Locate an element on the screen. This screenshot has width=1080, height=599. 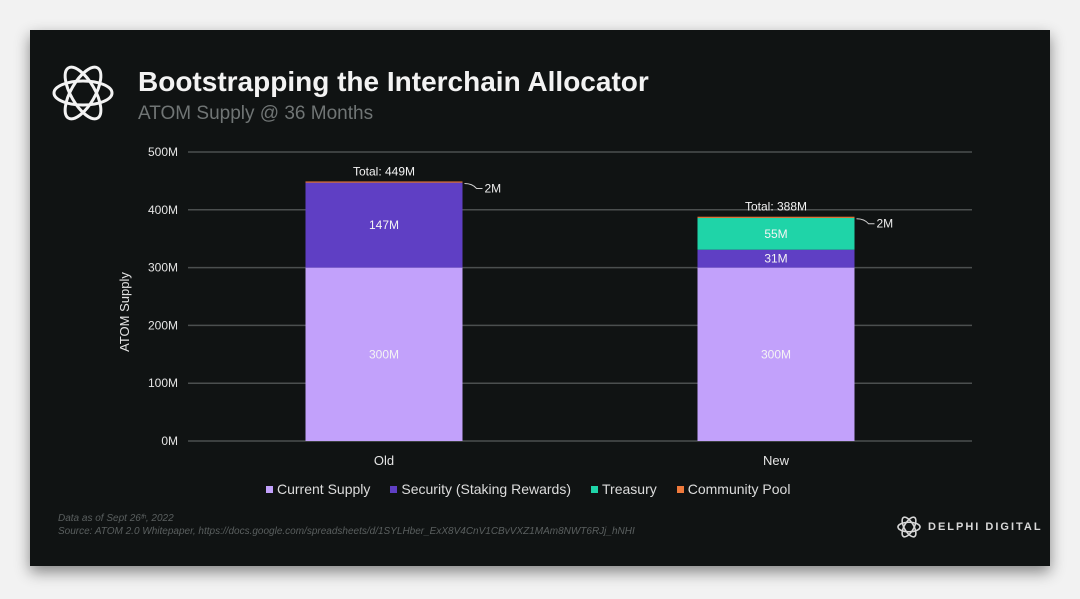
legend-label: Security (Staking Rewards) is located at coordinates (486, 489).